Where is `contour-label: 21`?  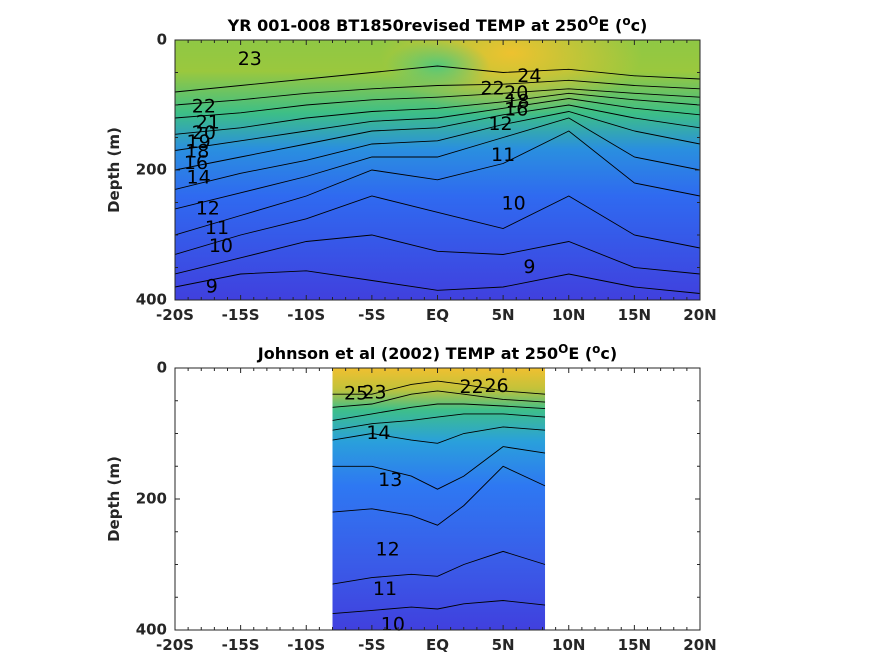
contour-label: 21 is located at coordinates (208, 123).